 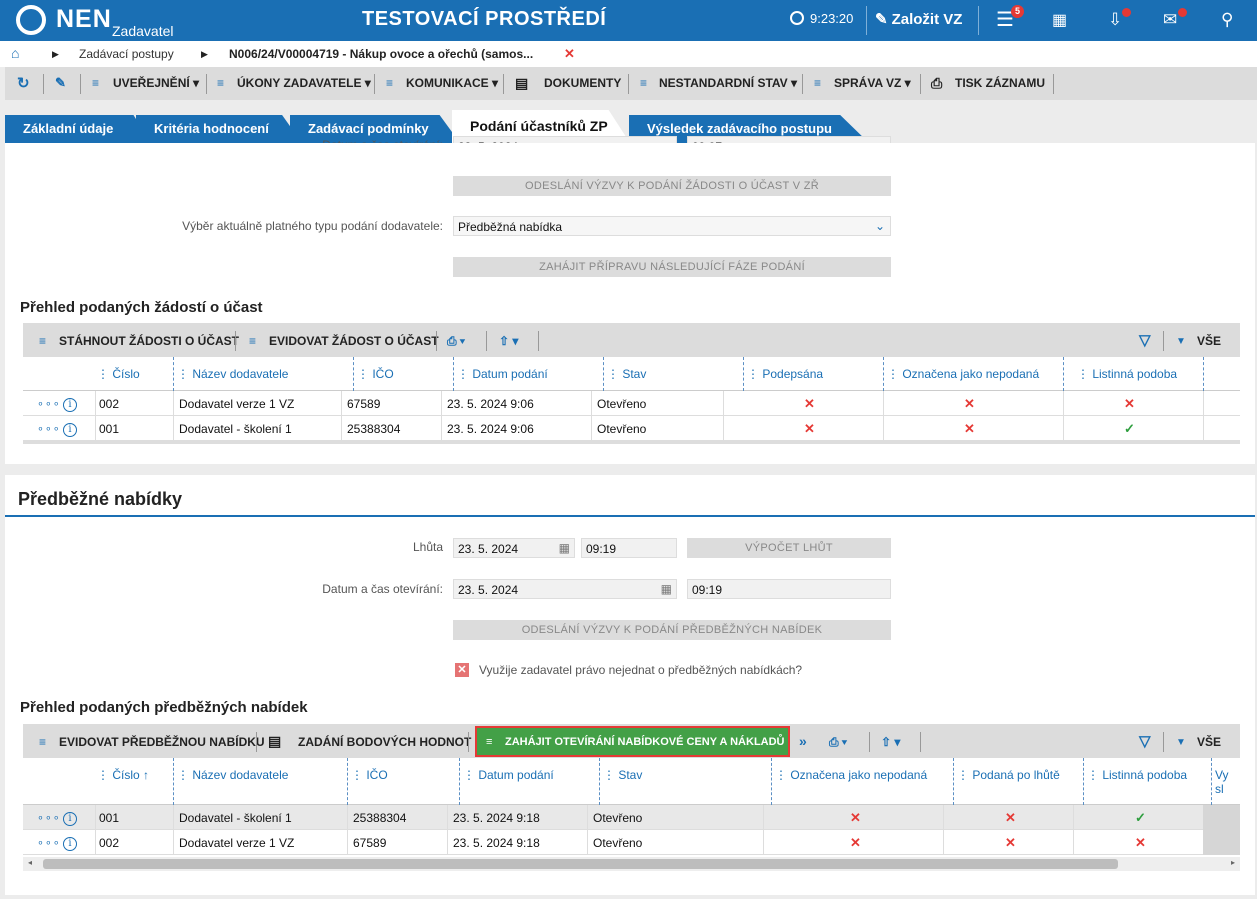 I want to click on scroll-right-icon: ▸, so click(x=1232, y=862).